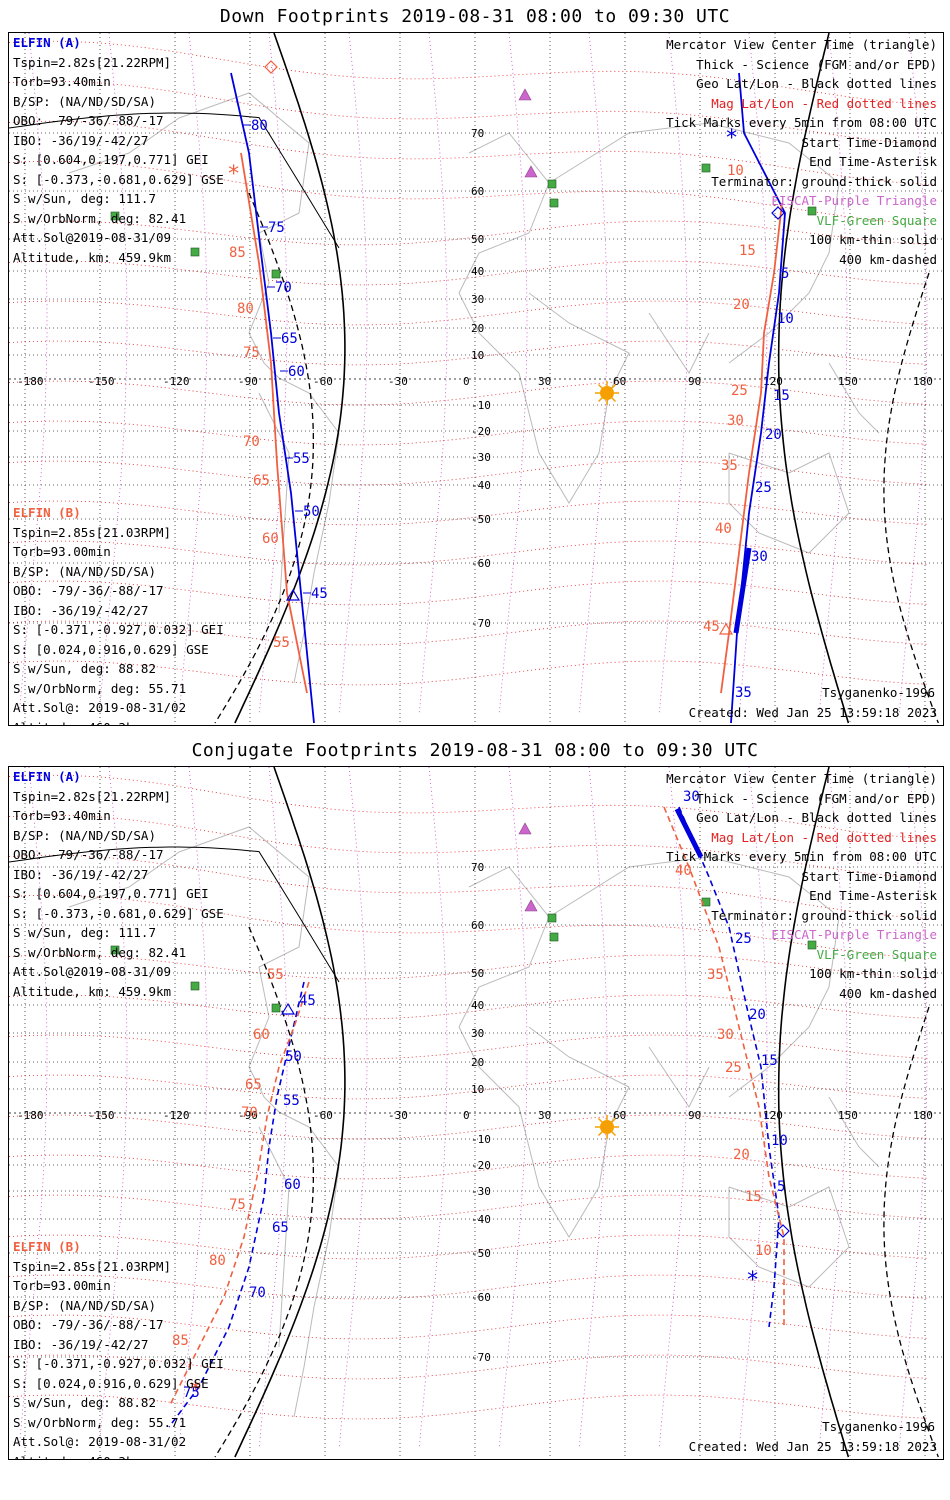 The height and width of the screenshot is (1500, 950). What do you see at coordinates (781, 1187) in the screenshot?
I see `track-label: 5` at bounding box center [781, 1187].